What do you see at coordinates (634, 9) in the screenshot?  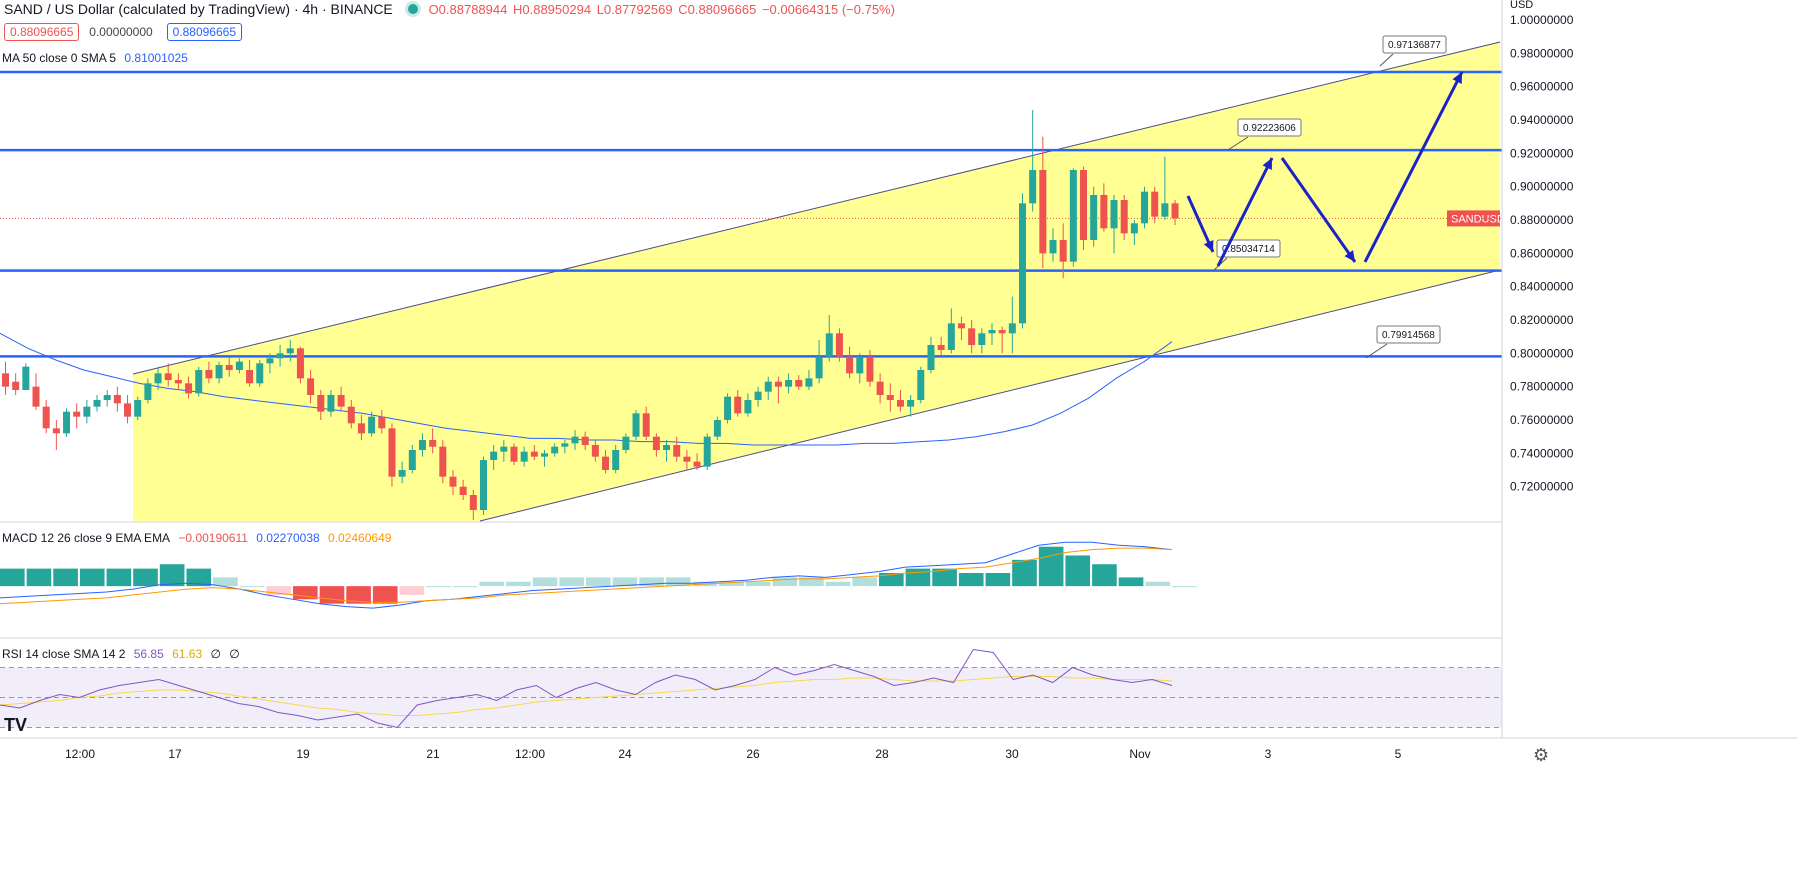 I see `low-value: L0.87792569` at bounding box center [634, 9].